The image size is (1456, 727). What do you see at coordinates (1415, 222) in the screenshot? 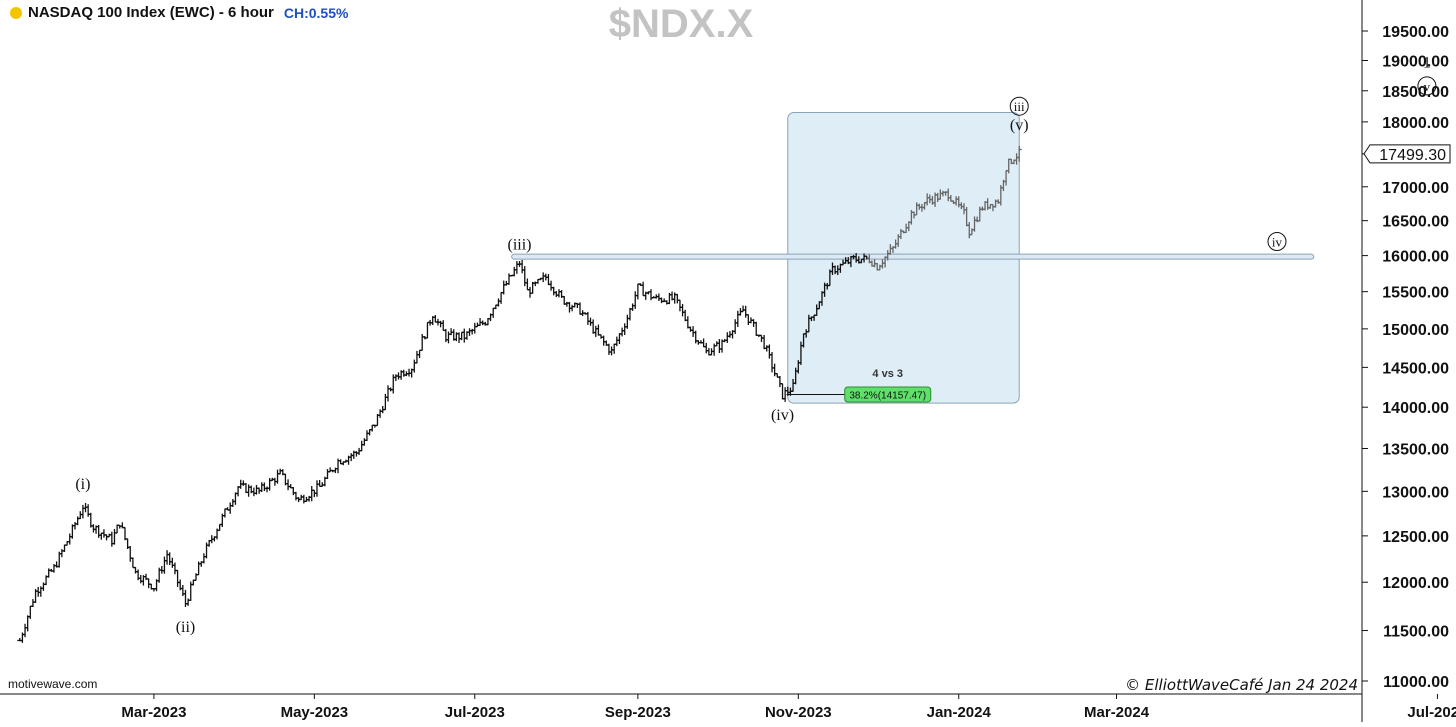
I see `y-tick-label: 16500.00` at bounding box center [1415, 222].